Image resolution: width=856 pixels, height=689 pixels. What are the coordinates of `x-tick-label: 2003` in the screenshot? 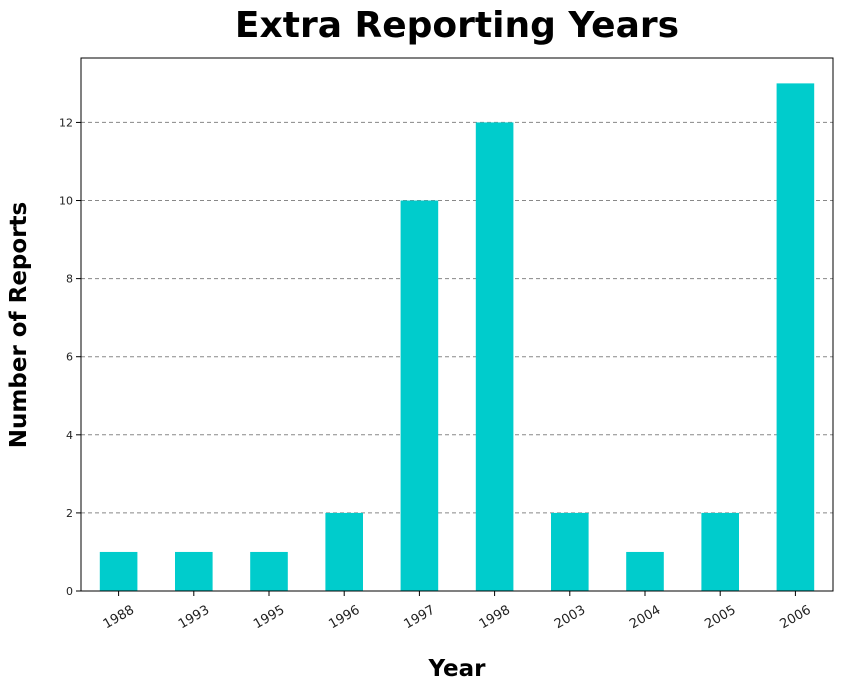 It's located at (570, 618).